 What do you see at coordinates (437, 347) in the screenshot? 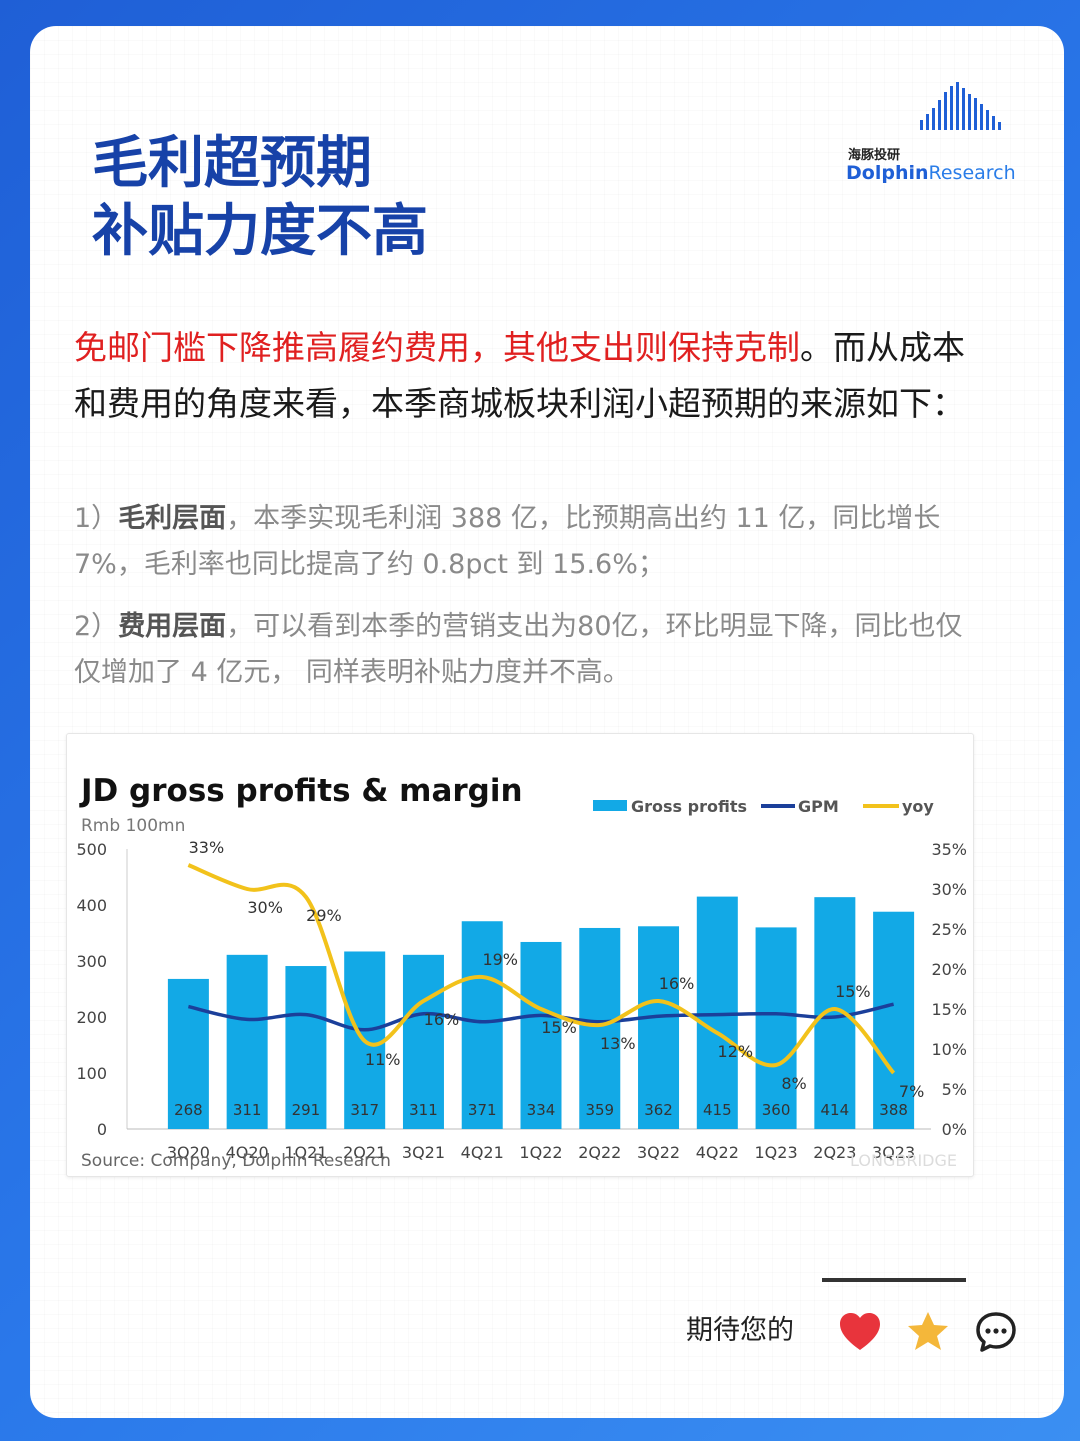
I see `intro-highlight: 免邮门槛下降推高履约费用，其他支出则保持克制` at bounding box center [437, 347].